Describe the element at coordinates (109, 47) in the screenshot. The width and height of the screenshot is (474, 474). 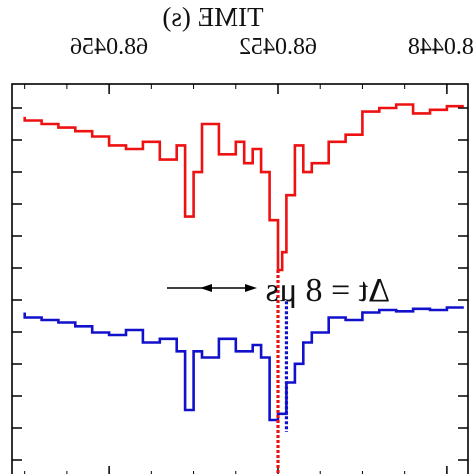
I see `x-tick-label: 68.0456` at that location.